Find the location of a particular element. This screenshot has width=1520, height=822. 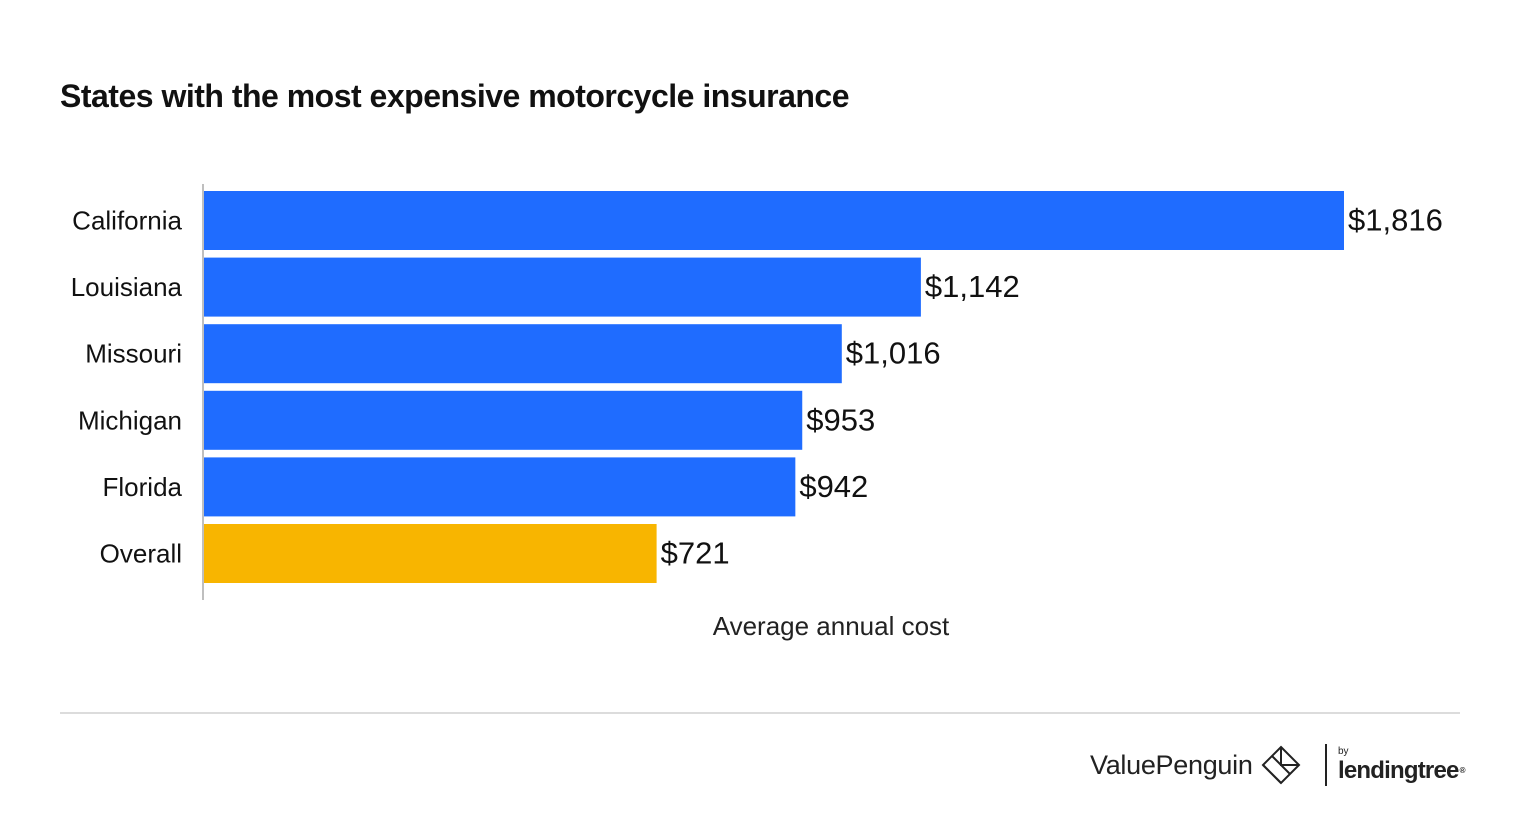

penguin-diamond-icon is located at coordinates (1280, 765).